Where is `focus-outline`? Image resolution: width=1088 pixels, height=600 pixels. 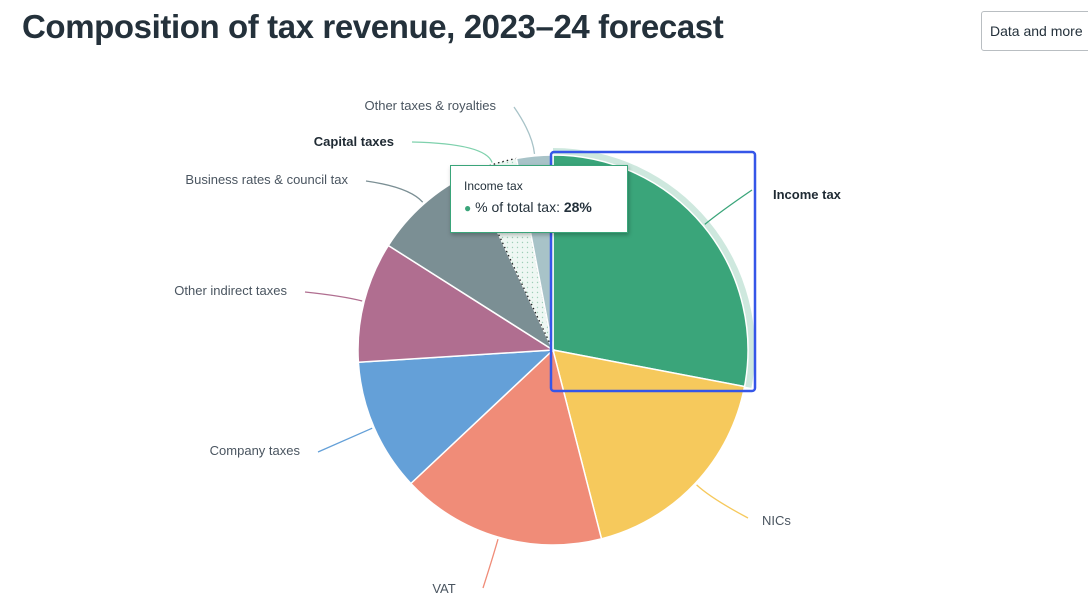
focus-outline is located at coordinates (653, 271).